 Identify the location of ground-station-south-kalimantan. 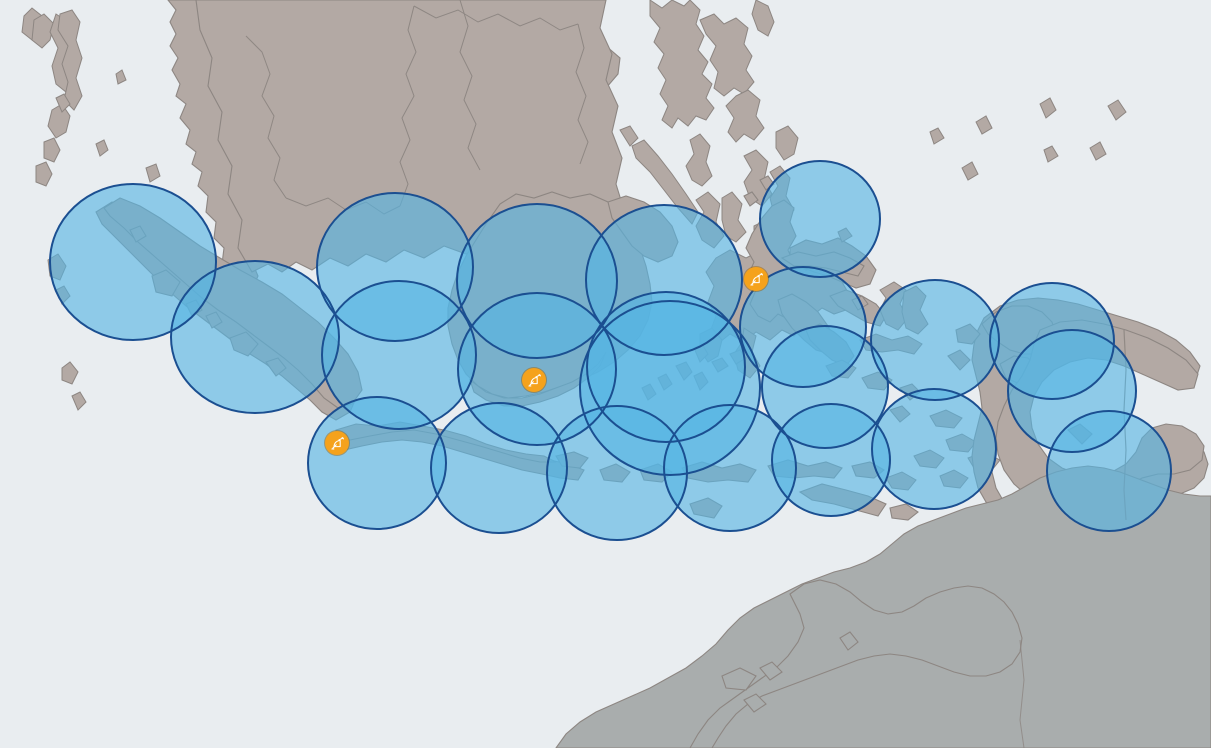
(534, 380).